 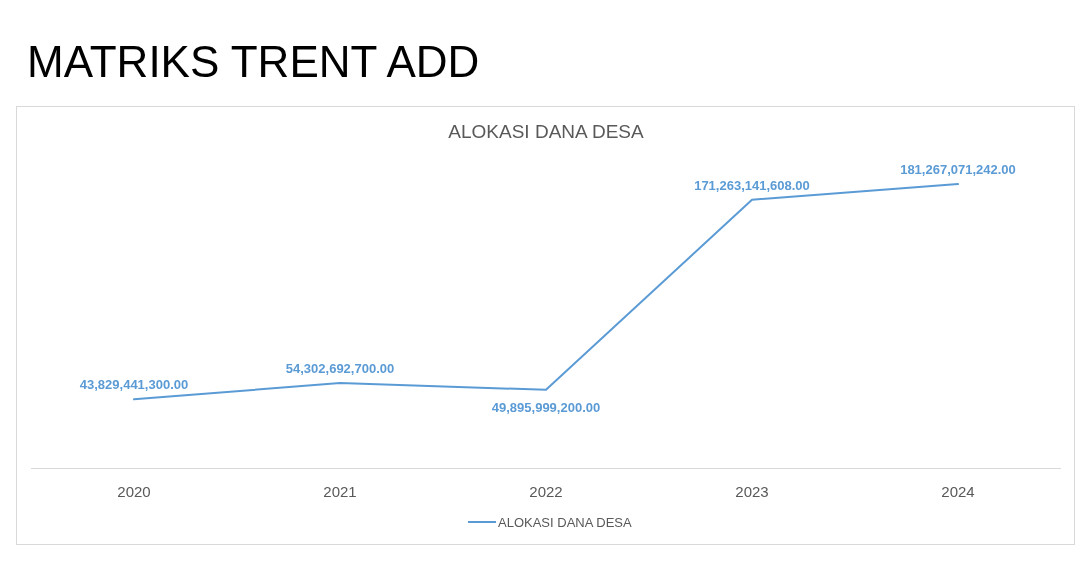 I want to click on data-label: 181,267,071,242.00, so click(x=958, y=170).